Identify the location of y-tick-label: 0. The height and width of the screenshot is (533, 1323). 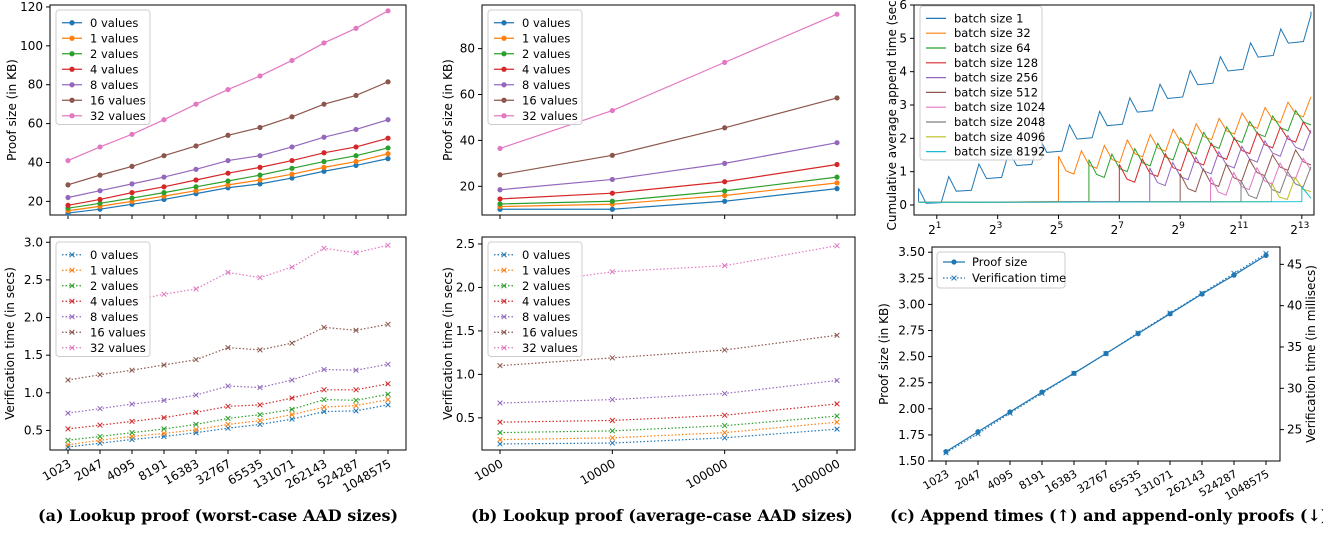
(903, 205).